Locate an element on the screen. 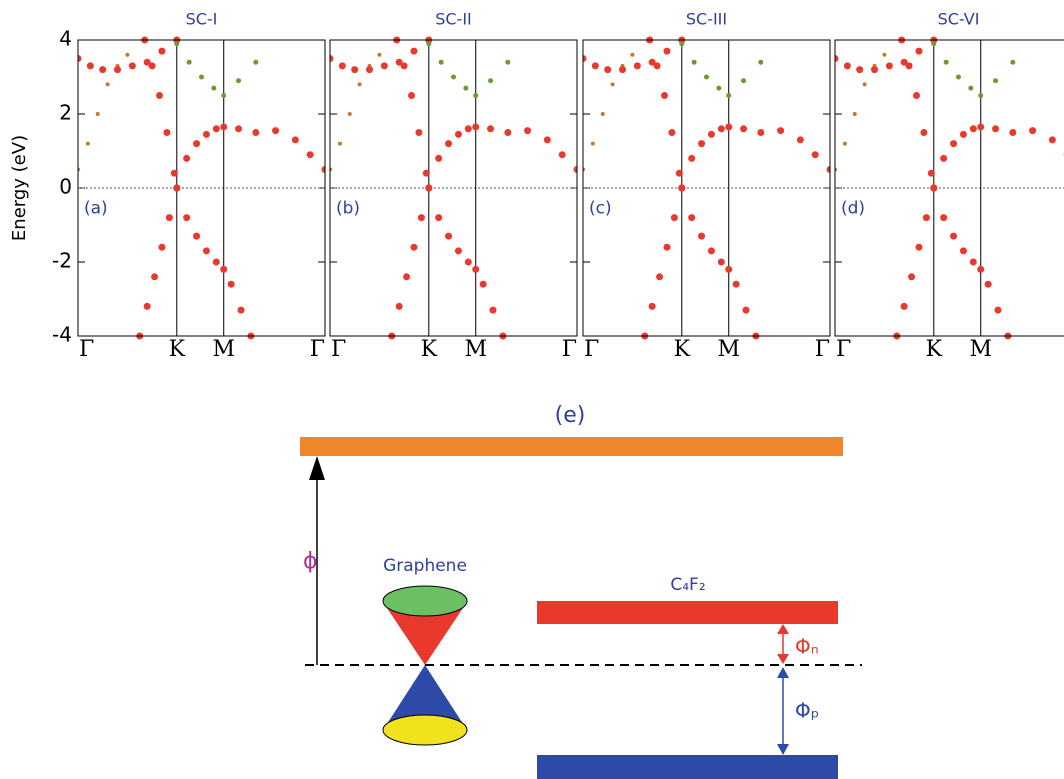 The height and width of the screenshot is (779, 1064). panel-label: (d) is located at coordinates (853, 208).